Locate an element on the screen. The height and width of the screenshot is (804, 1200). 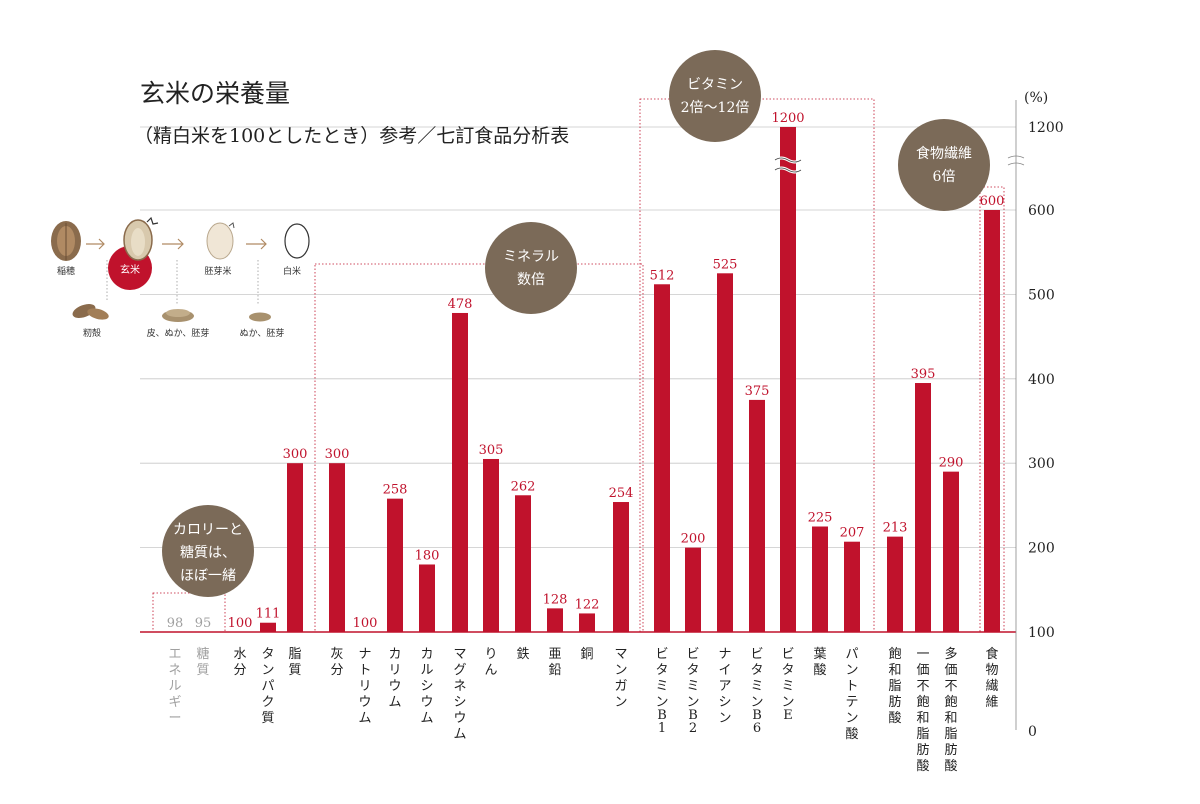
category-label: マンガン is located at coordinates (620, 678).